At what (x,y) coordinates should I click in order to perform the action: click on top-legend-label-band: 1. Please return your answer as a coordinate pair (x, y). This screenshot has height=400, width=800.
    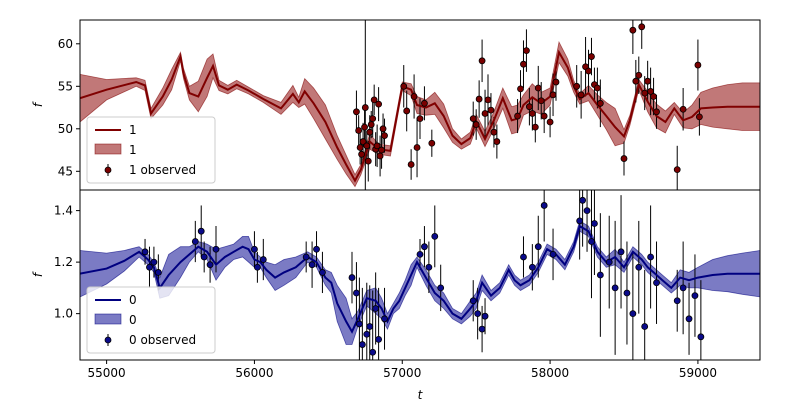
    Looking at the image, I should click on (133, 150).